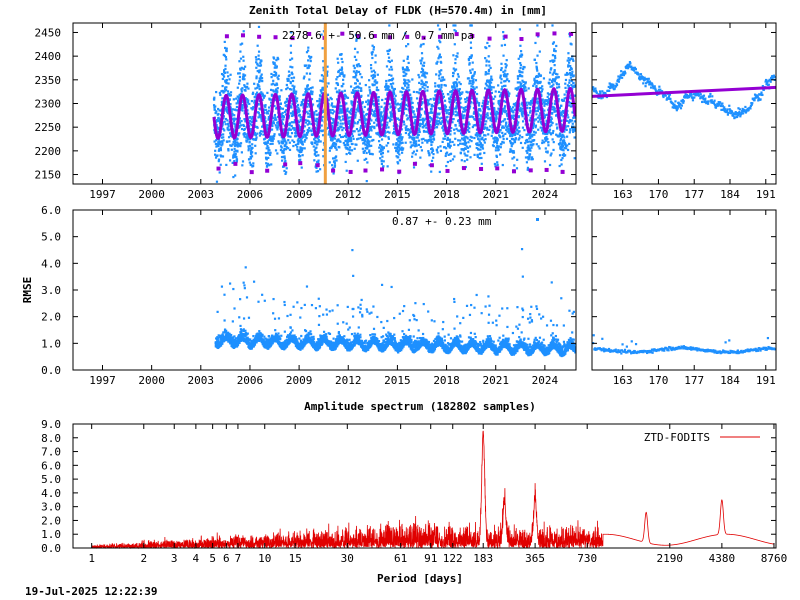  Describe the element at coordinates (48, 127) in the screenshot. I see `ztd-ytick-label: 2250` at that location.